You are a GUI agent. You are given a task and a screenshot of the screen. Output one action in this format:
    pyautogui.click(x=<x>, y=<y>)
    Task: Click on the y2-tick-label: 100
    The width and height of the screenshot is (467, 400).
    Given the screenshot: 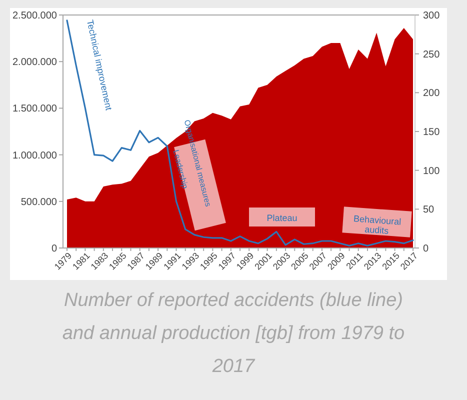 What is the action you would take?
    pyautogui.click(x=431, y=171)
    